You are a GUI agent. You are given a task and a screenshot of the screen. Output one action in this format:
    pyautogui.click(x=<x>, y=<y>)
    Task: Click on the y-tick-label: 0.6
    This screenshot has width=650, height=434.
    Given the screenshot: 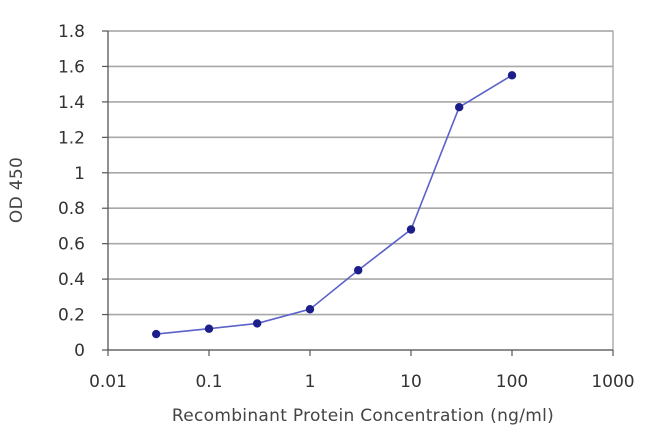 What is the action you would take?
    pyautogui.click(x=71, y=245)
    